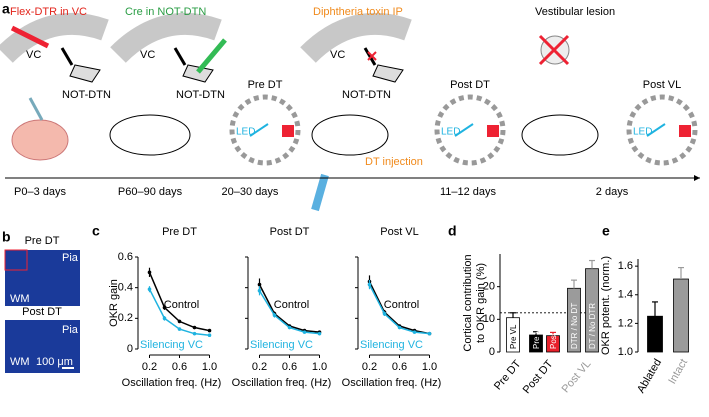 Image resolution: width=709 pixels, height=417 pixels. What do you see at coordinates (114, 303) in the screenshot?
I see `y-axis-label: OKR gain` at bounding box center [114, 303].